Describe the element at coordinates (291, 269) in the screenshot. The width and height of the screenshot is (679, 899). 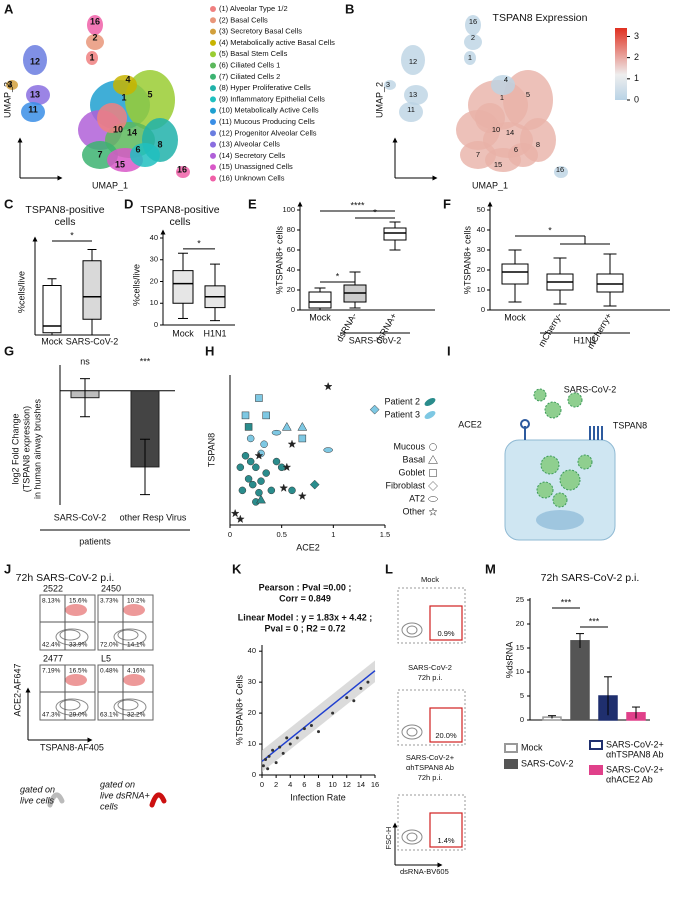
I see `y-tick-label: 40` at that location.